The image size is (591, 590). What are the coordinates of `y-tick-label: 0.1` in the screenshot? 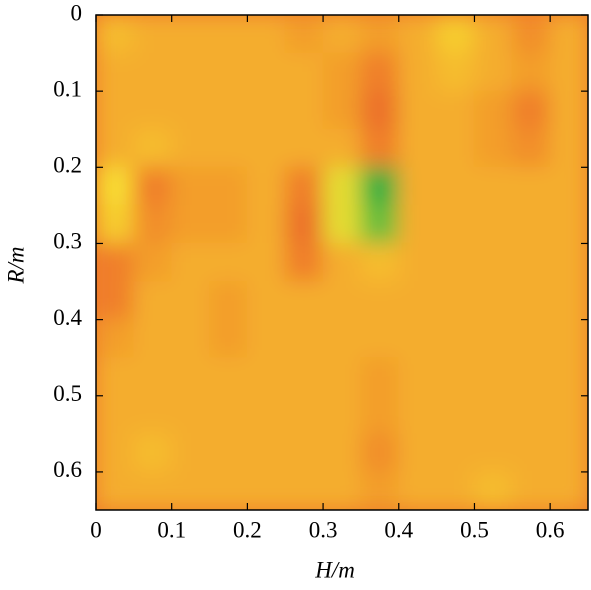 It's located at (67, 88).